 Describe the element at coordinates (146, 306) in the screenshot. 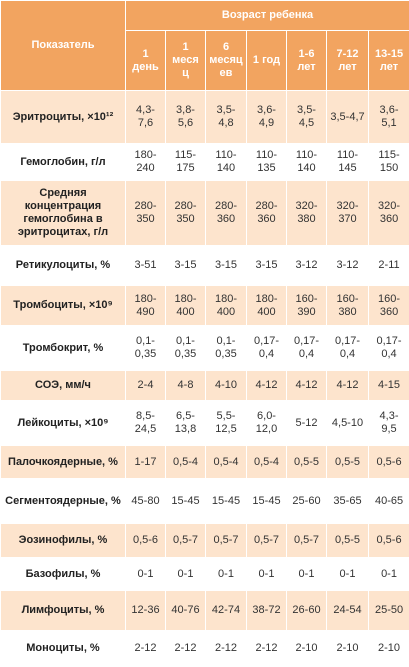

I see `cell-value: 180-490` at that location.